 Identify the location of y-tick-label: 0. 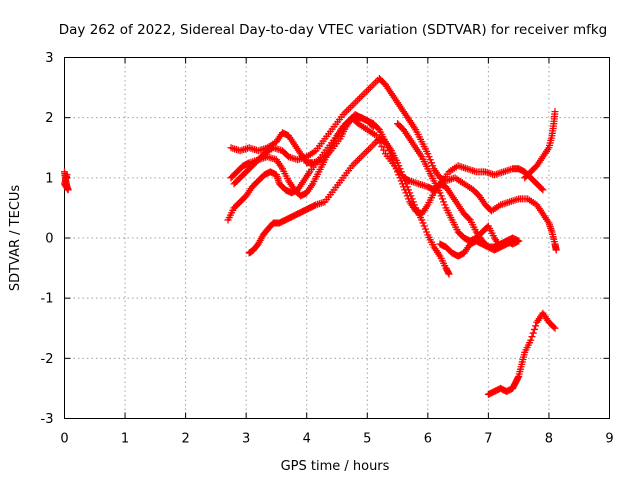
(49, 239).